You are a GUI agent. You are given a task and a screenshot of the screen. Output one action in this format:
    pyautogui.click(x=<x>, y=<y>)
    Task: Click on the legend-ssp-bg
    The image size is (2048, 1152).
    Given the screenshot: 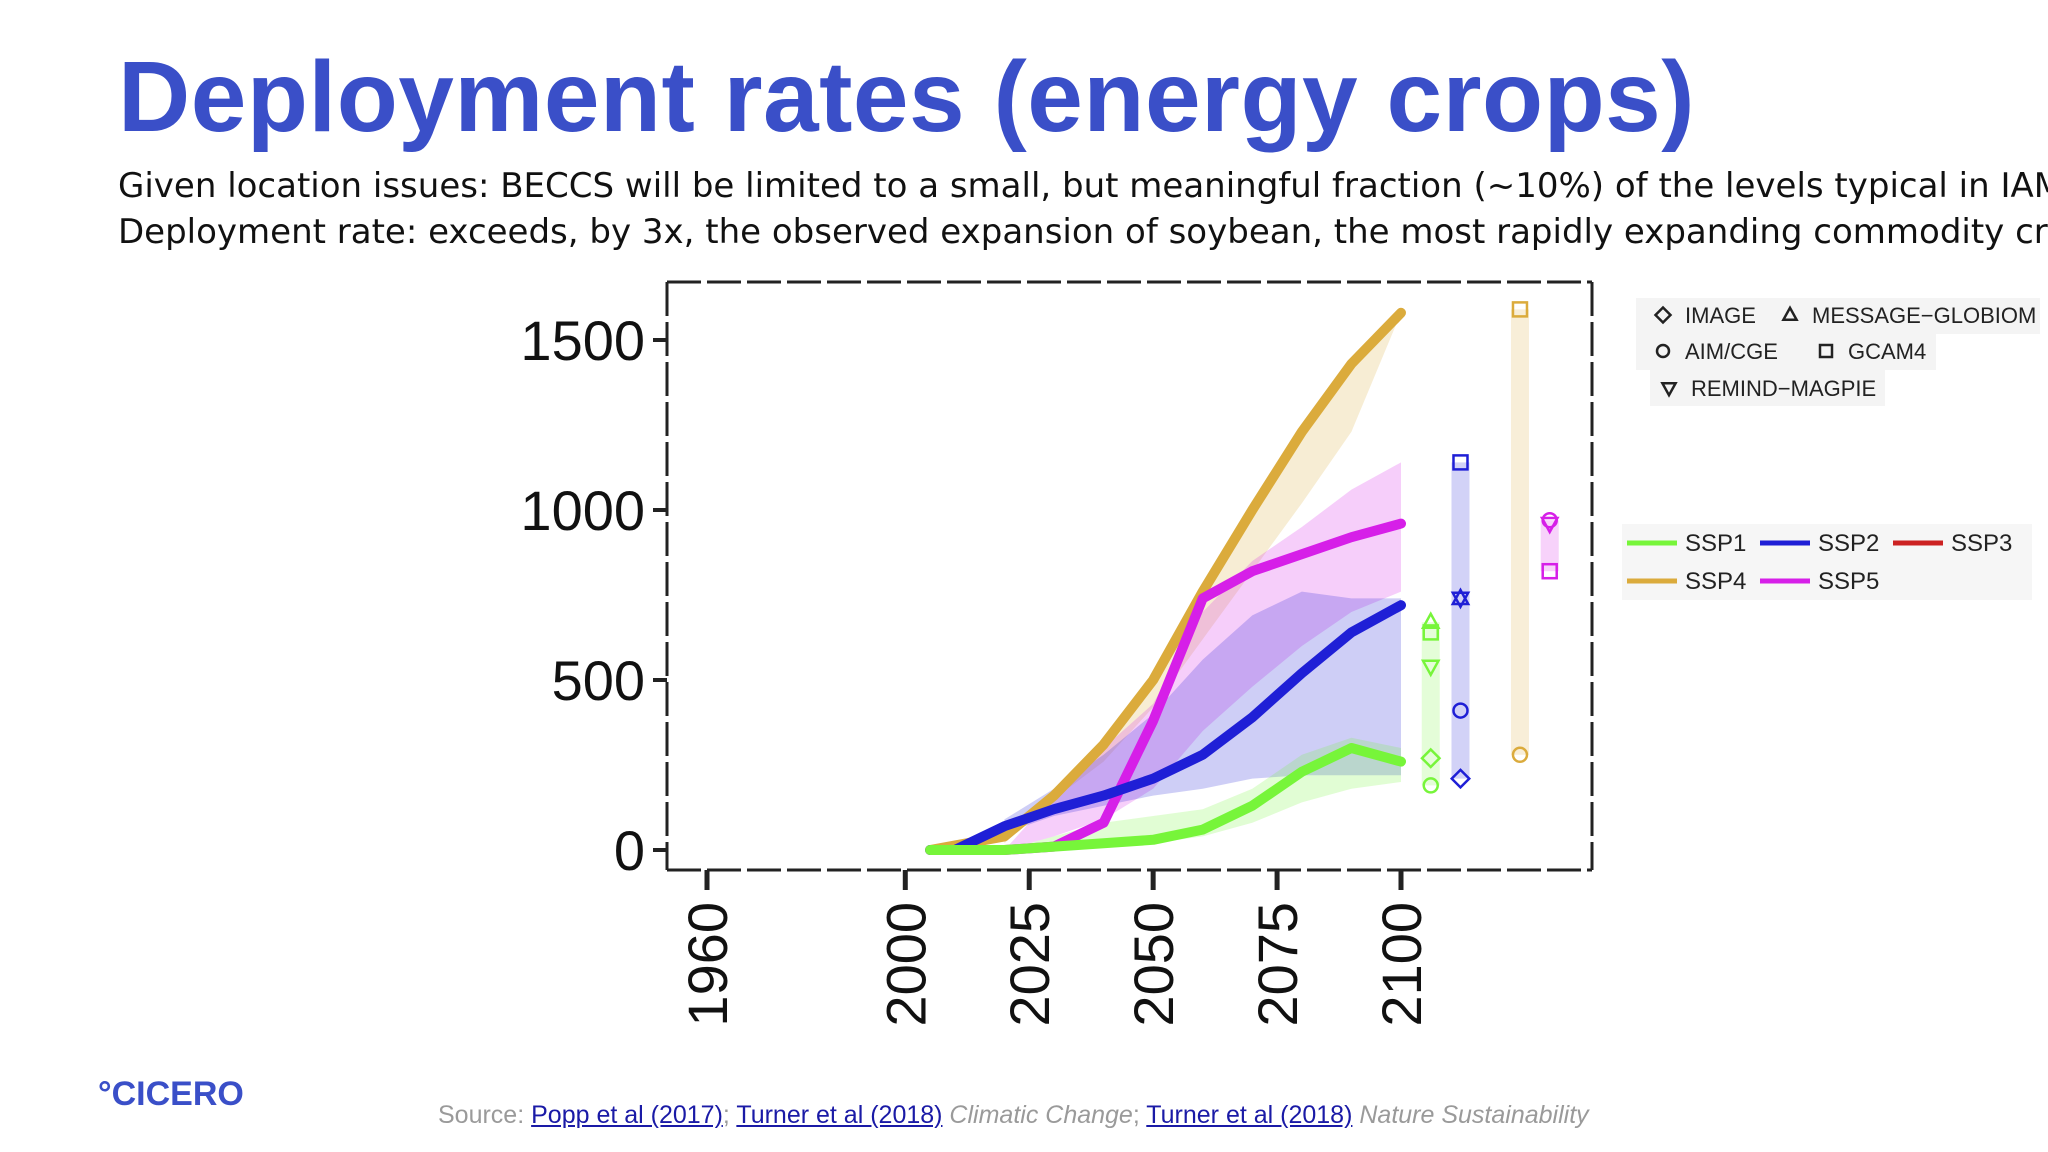 What is the action you would take?
    pyautogui.click(x=1827, y=562)
    